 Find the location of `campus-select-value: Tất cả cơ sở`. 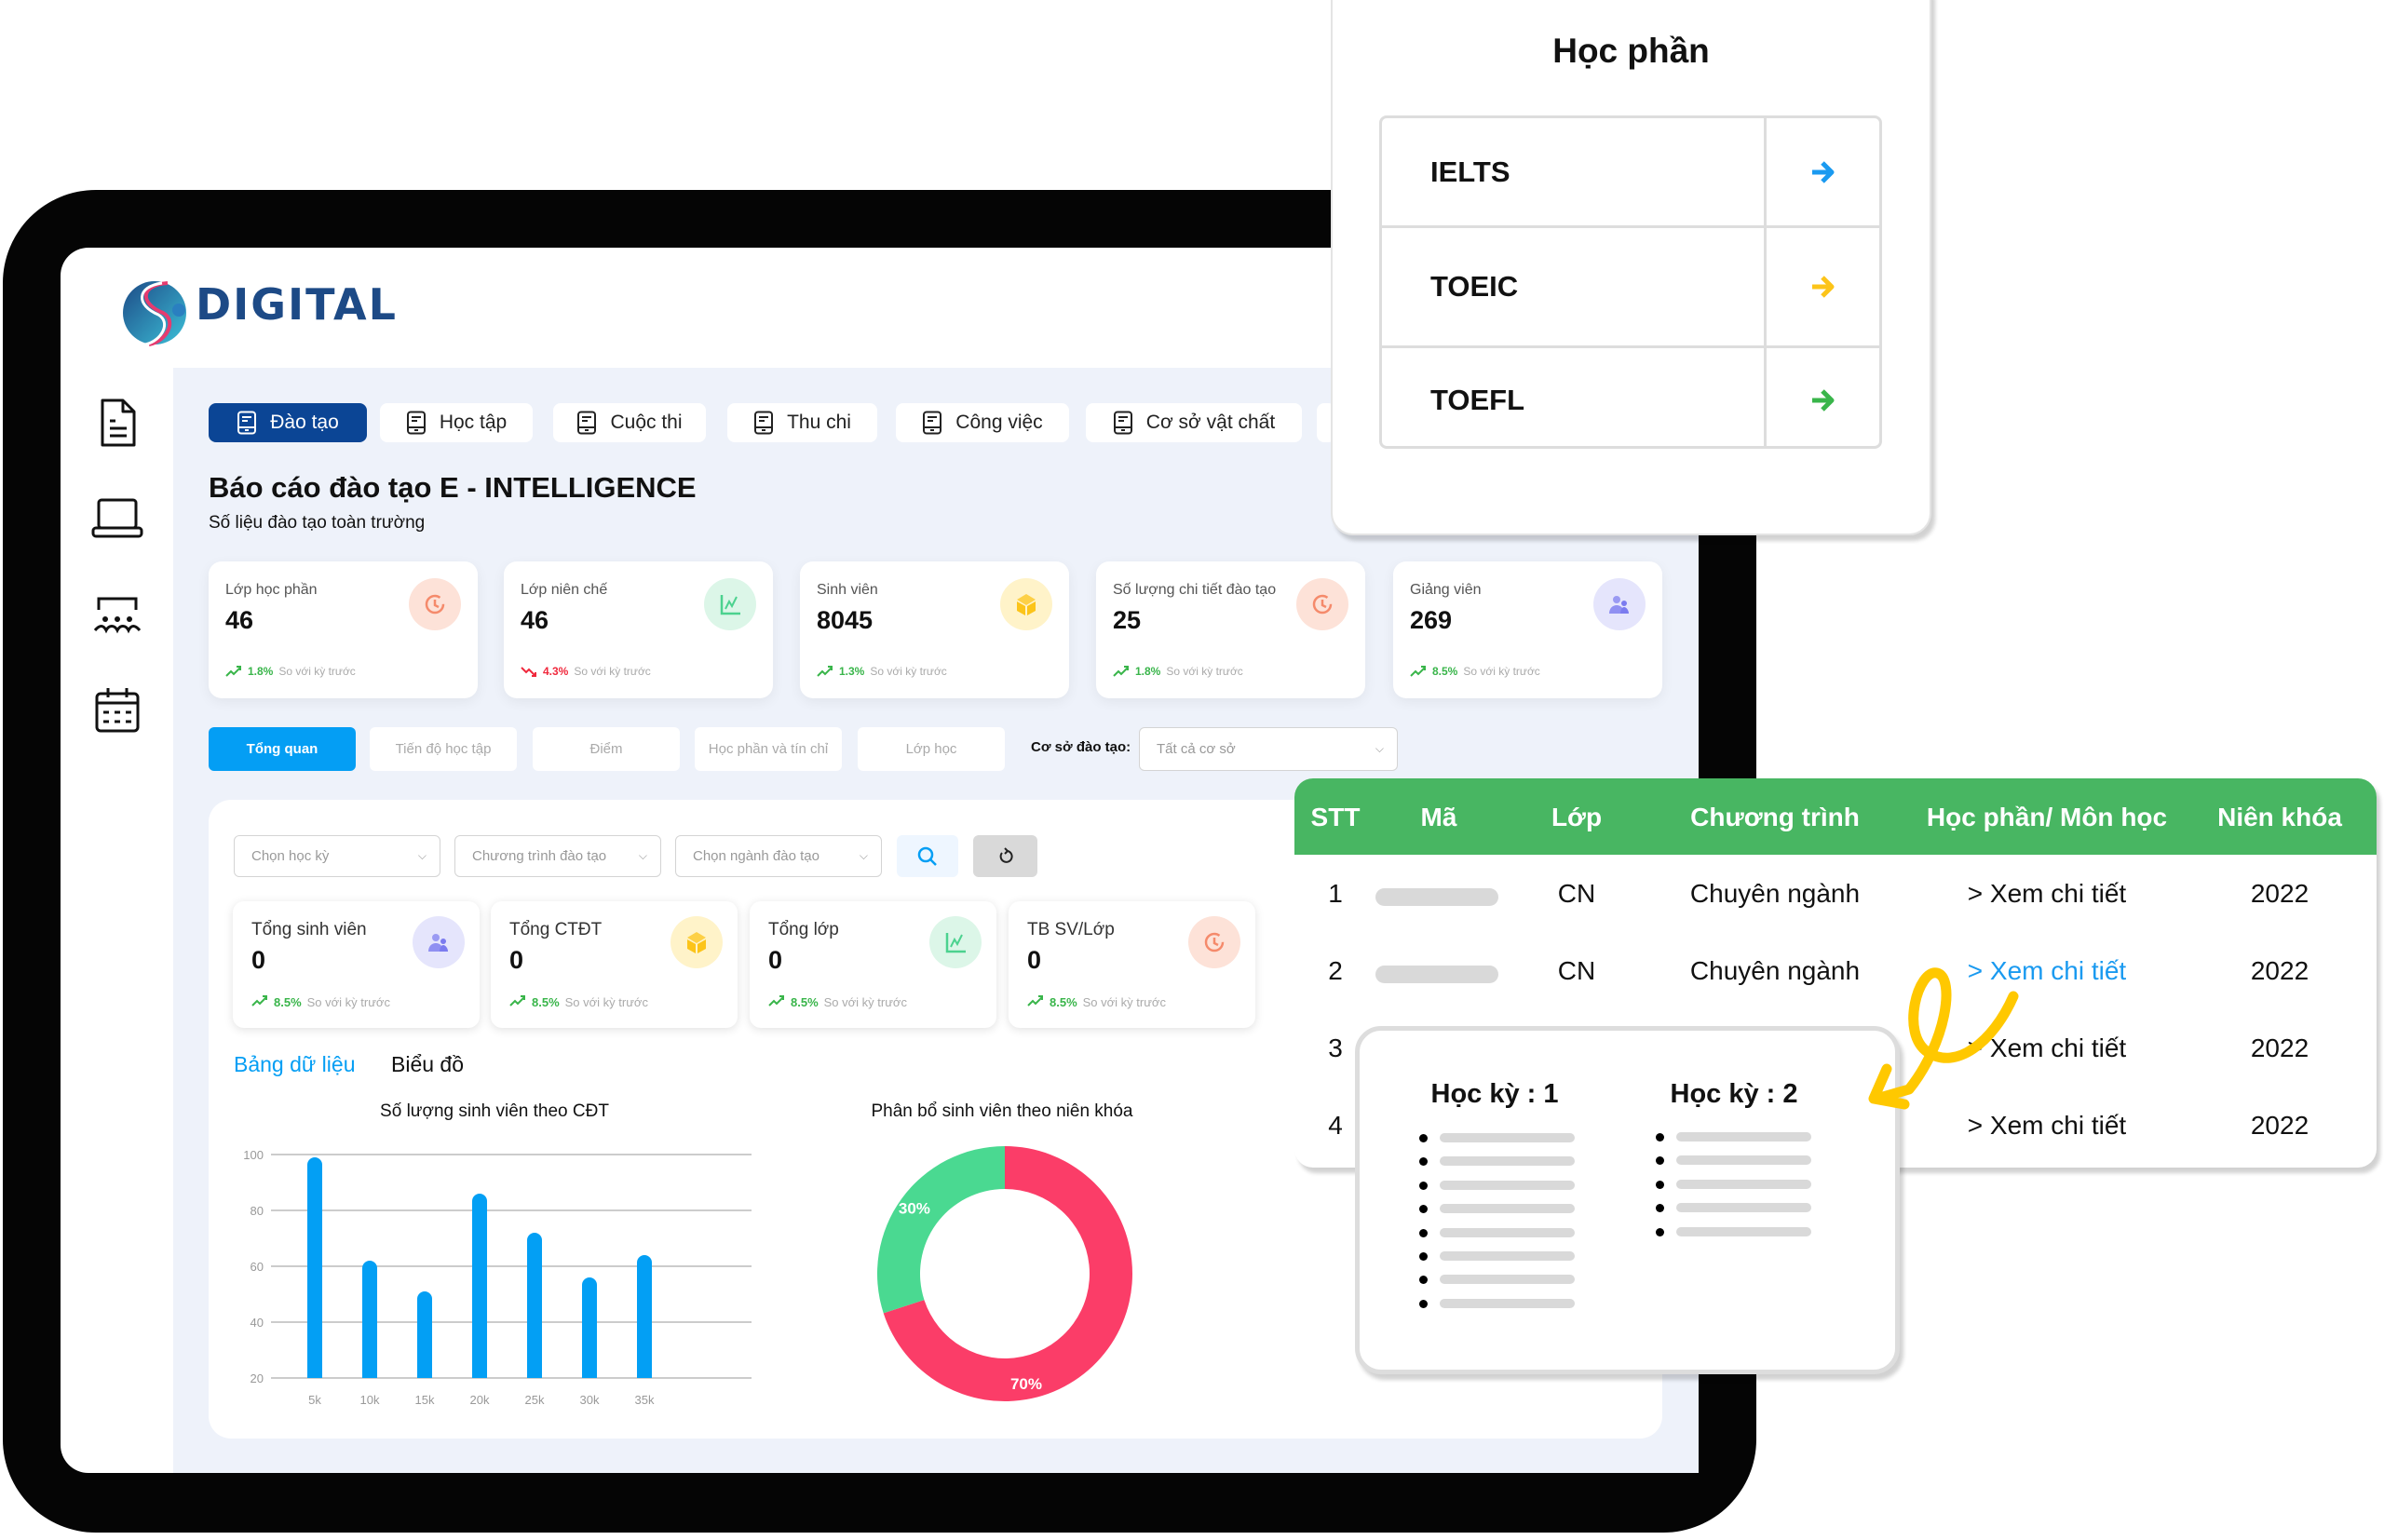

campus-select-value: Tất cả cơ sở is located at coordinates (1196, 749).